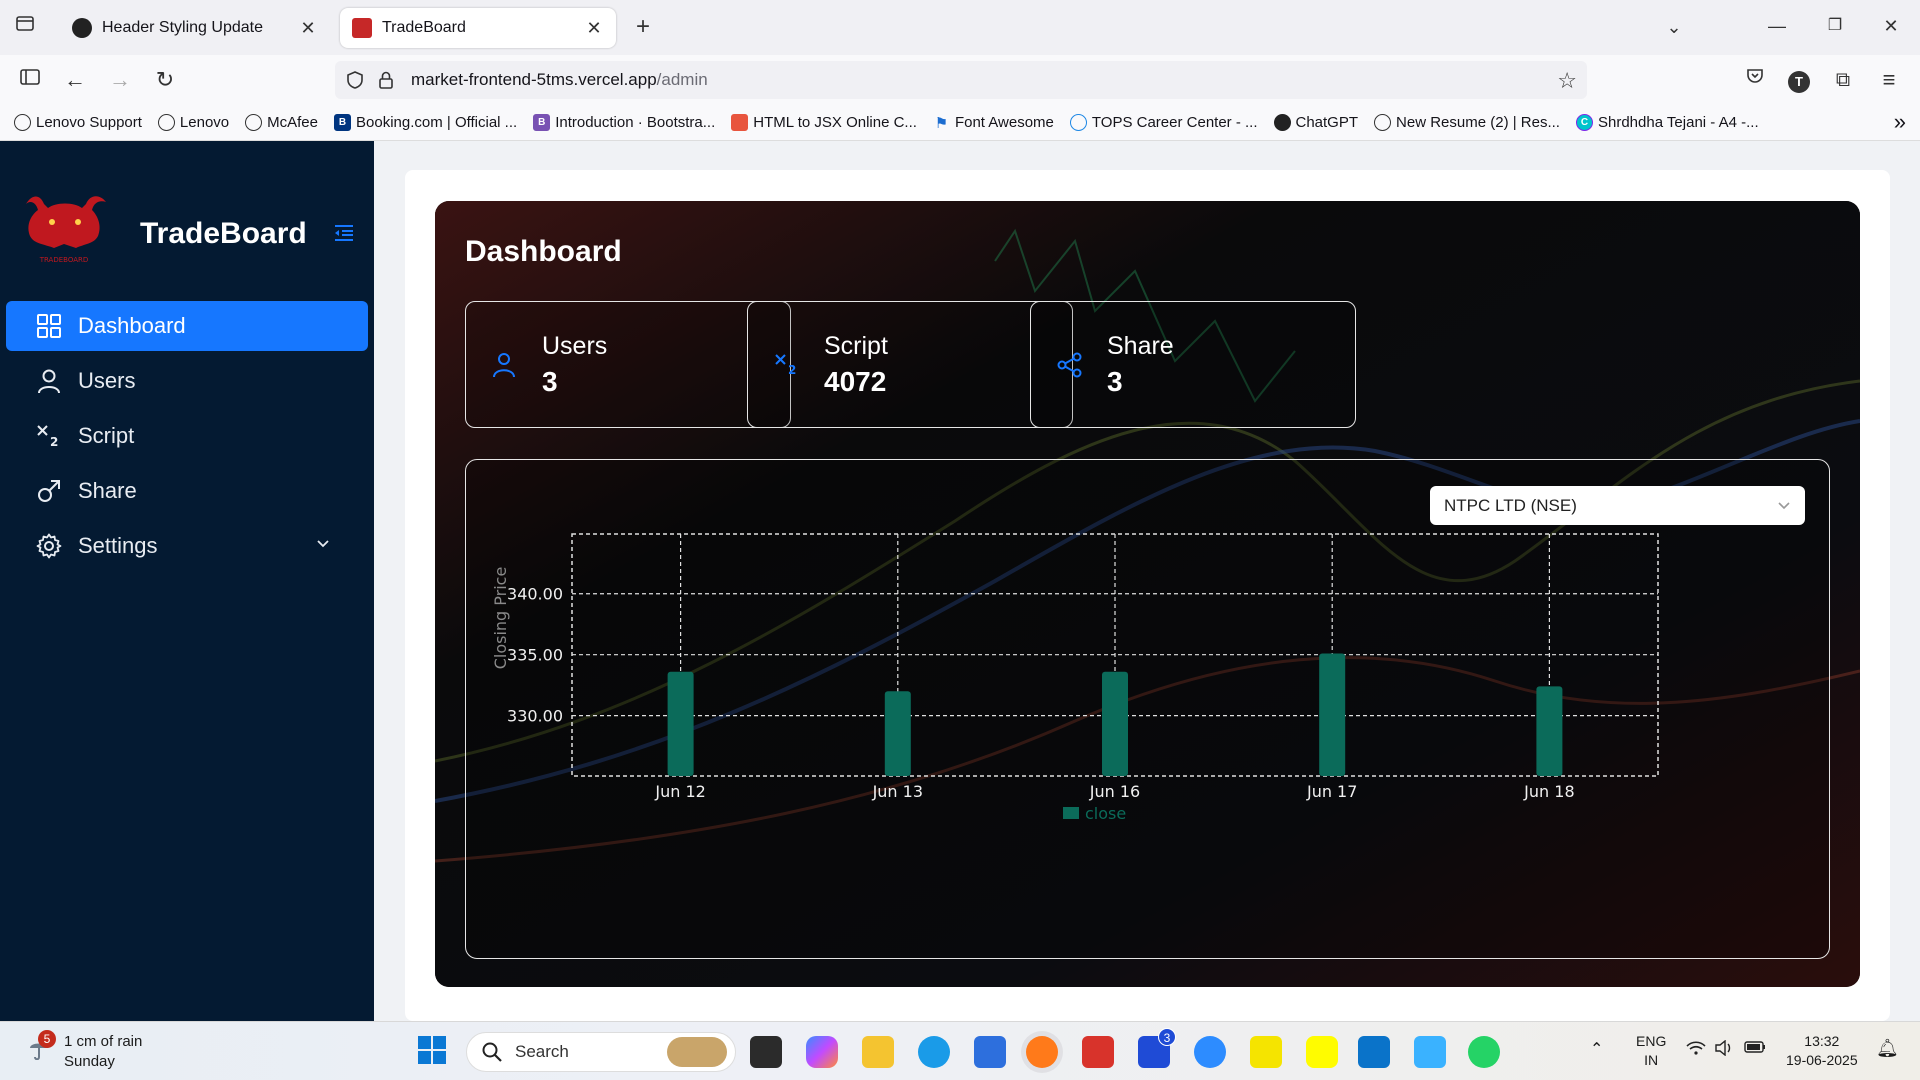  Describe the element at coordinates (1567, 80) in the screenshot. I see `bookmark-star-icon: ☆` at that location.